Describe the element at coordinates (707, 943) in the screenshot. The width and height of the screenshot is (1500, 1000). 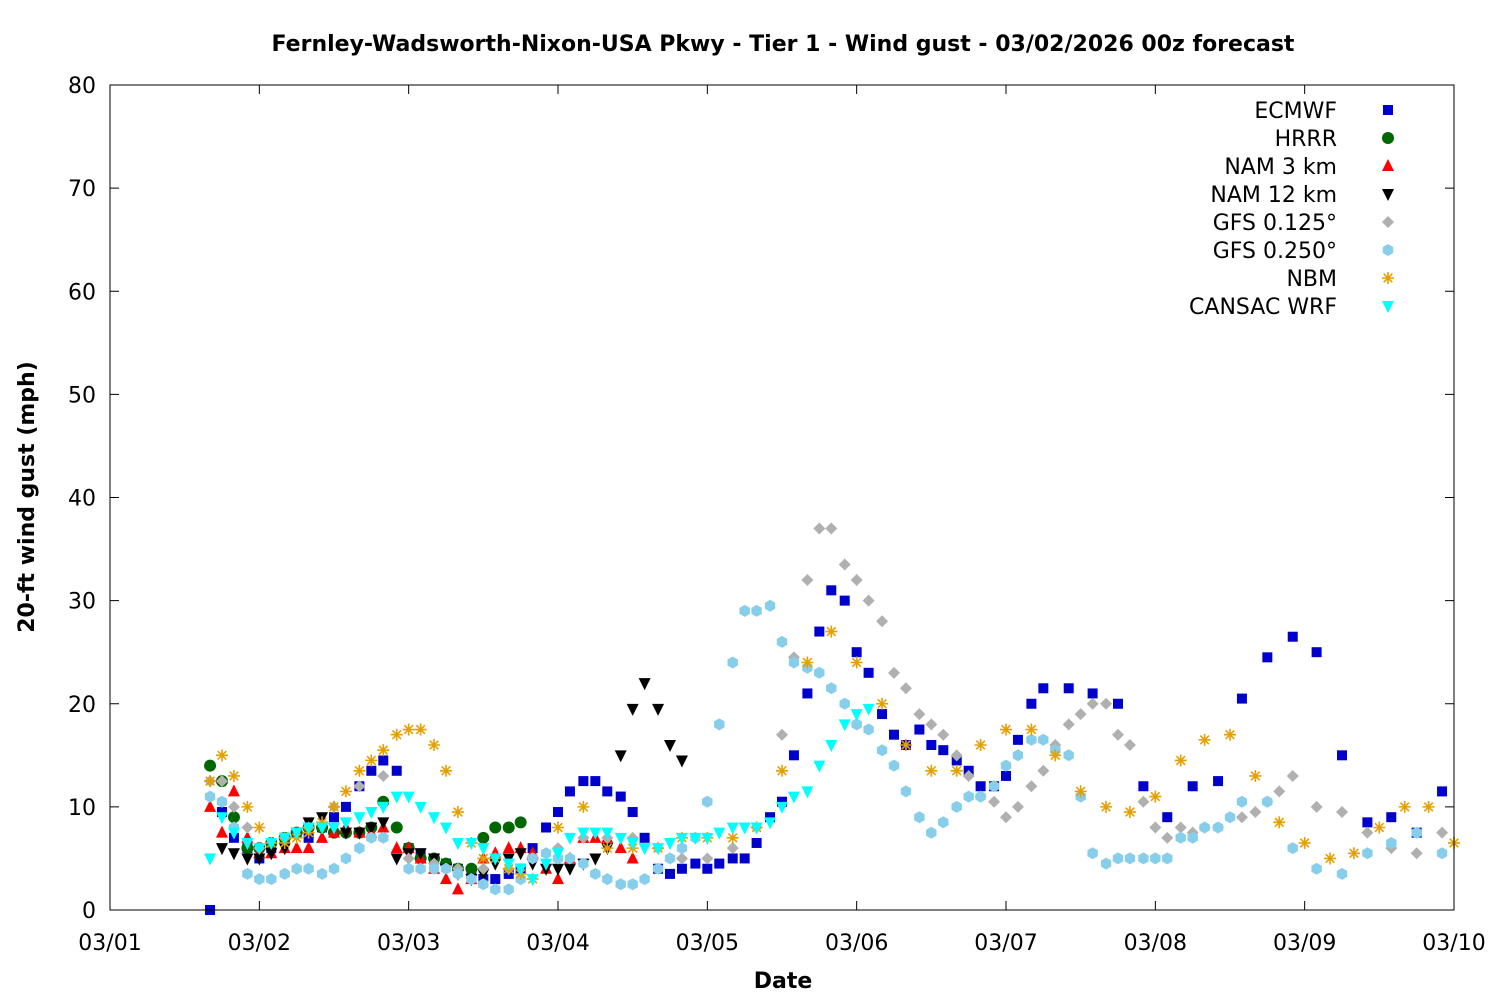
I see `x-tick-label: 03/05` at that location.